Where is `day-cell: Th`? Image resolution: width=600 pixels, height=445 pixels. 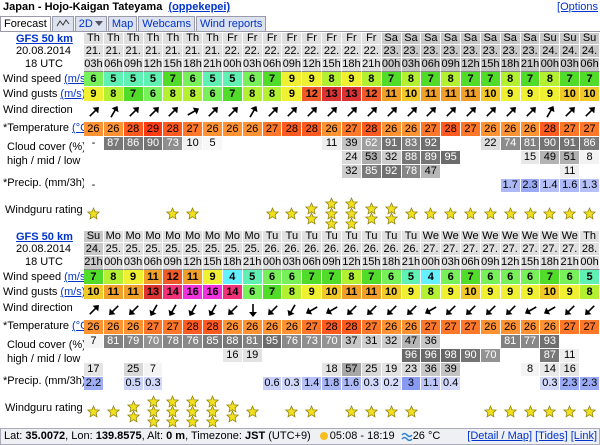 day-cell: Th is located at coordinates (113, 39).